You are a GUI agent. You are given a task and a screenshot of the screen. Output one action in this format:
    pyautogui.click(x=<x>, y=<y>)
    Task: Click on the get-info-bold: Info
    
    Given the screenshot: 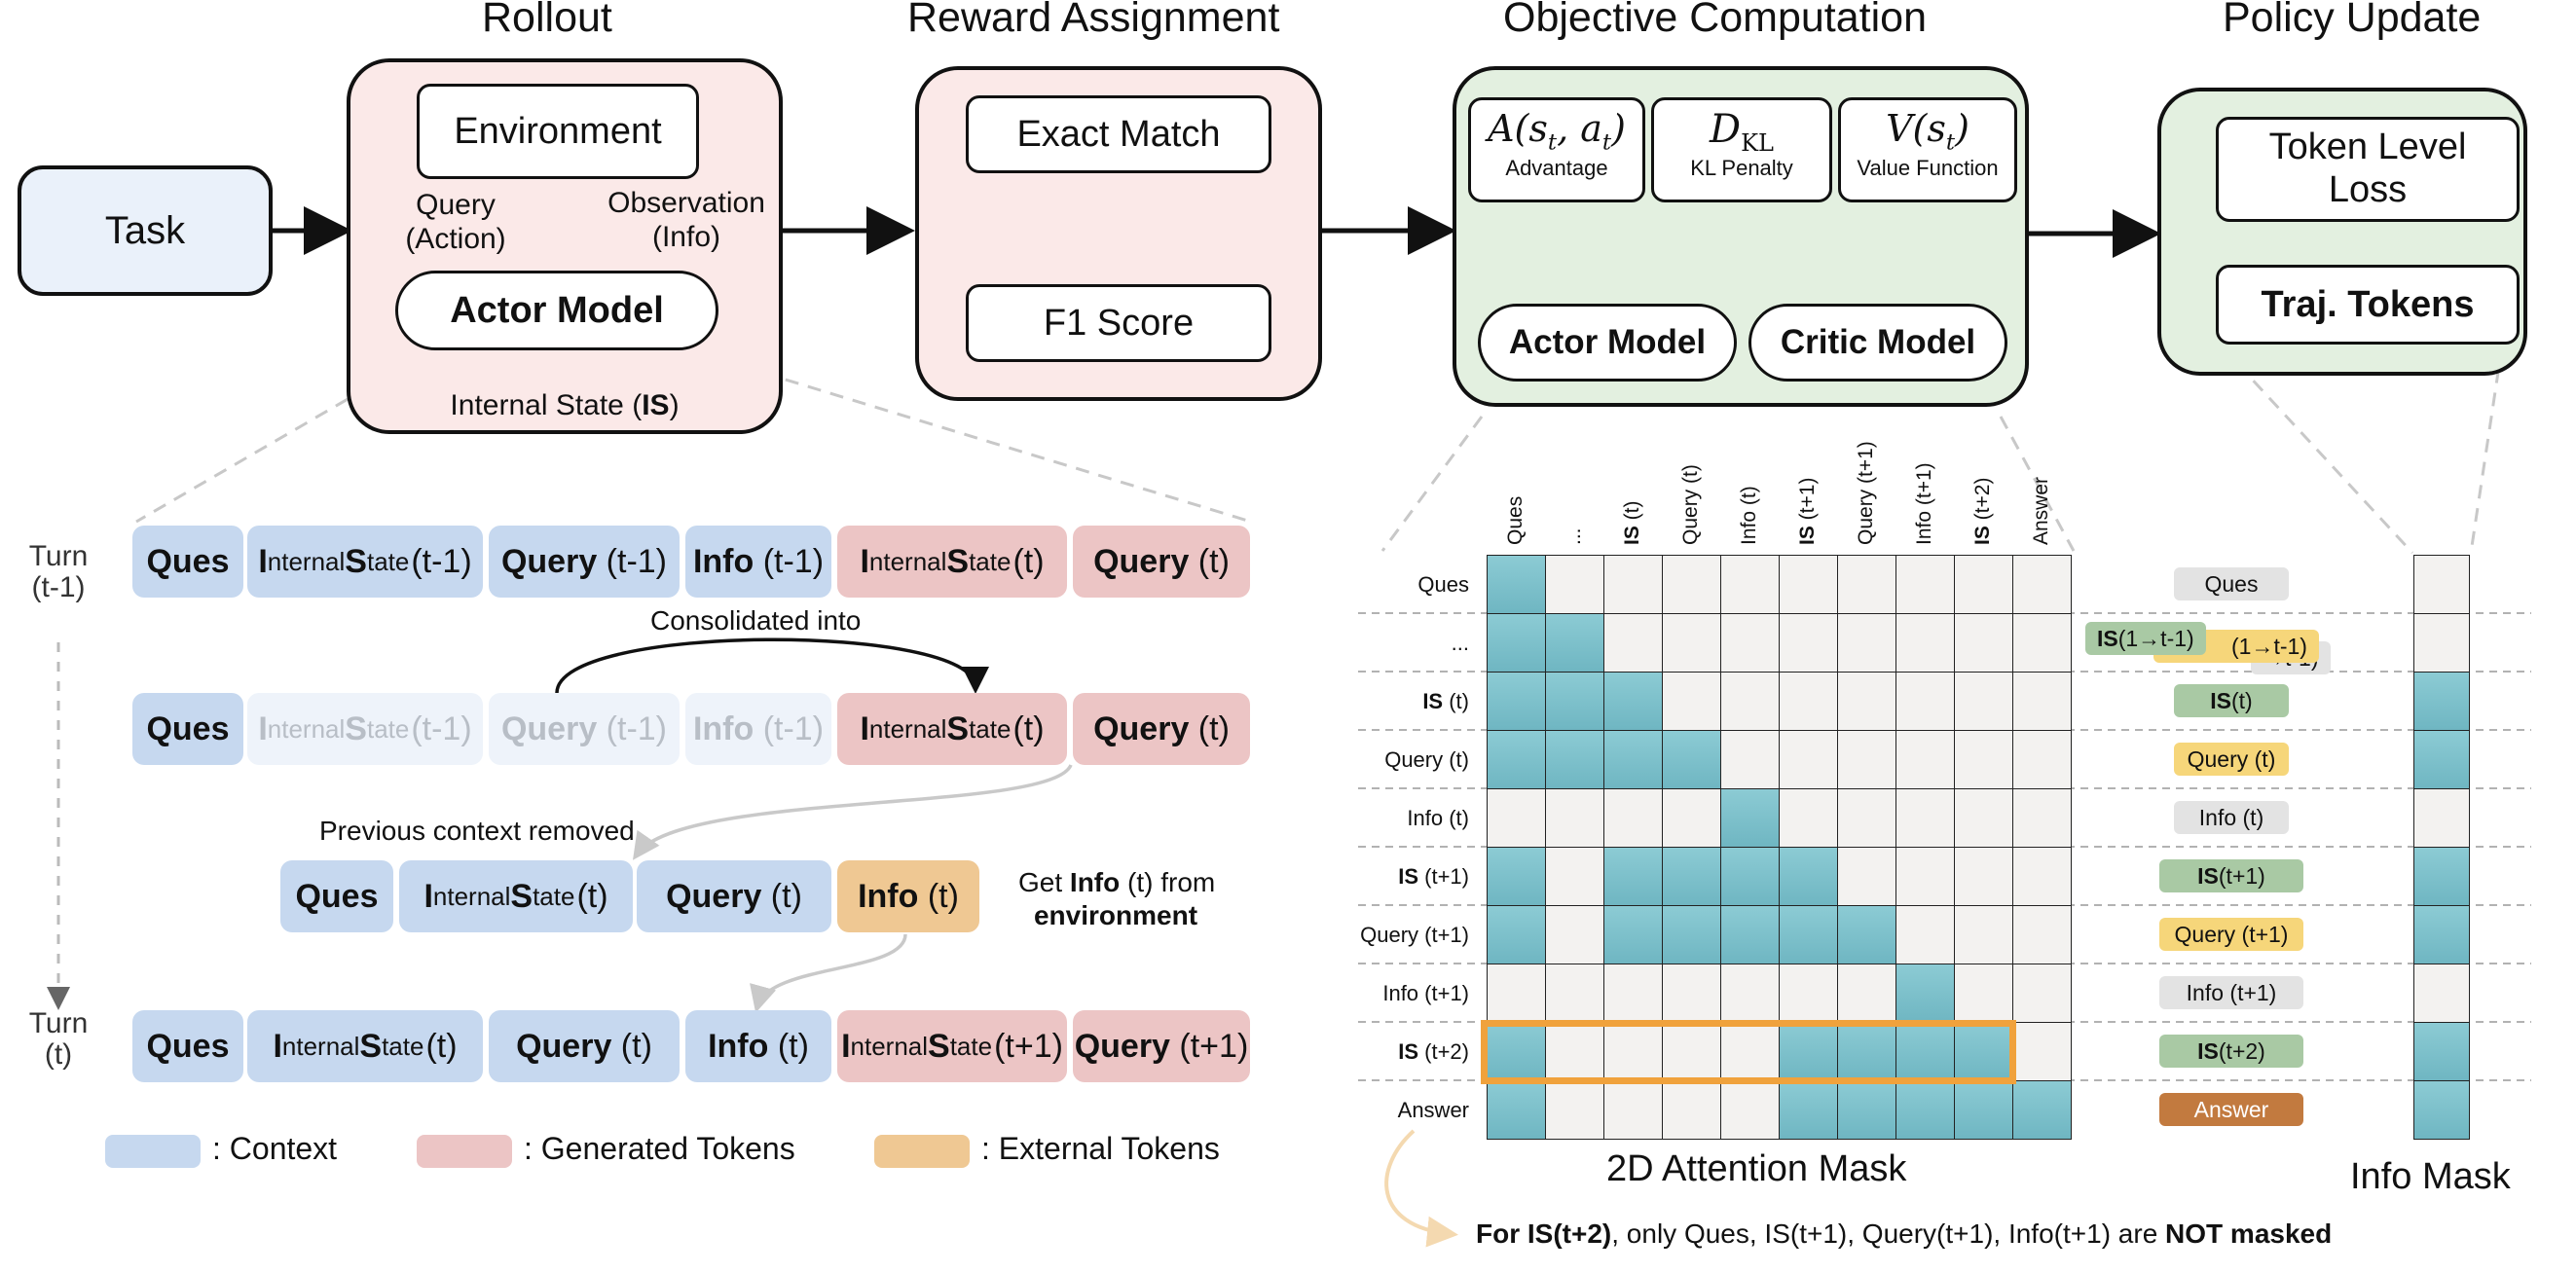 What is the action you would take?
    pyautogui.click(x=1095, y=882)
    